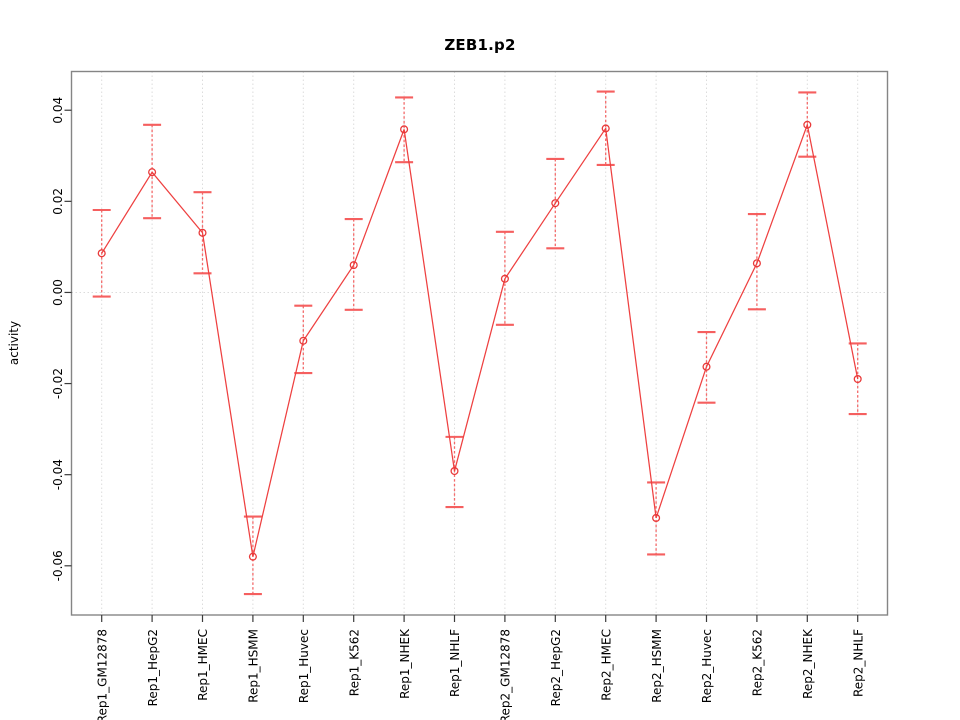  Describe the element at coordinates (556, 667) in the screenshot. I see `x-tick-label: Rep2_HepG2` at that location.